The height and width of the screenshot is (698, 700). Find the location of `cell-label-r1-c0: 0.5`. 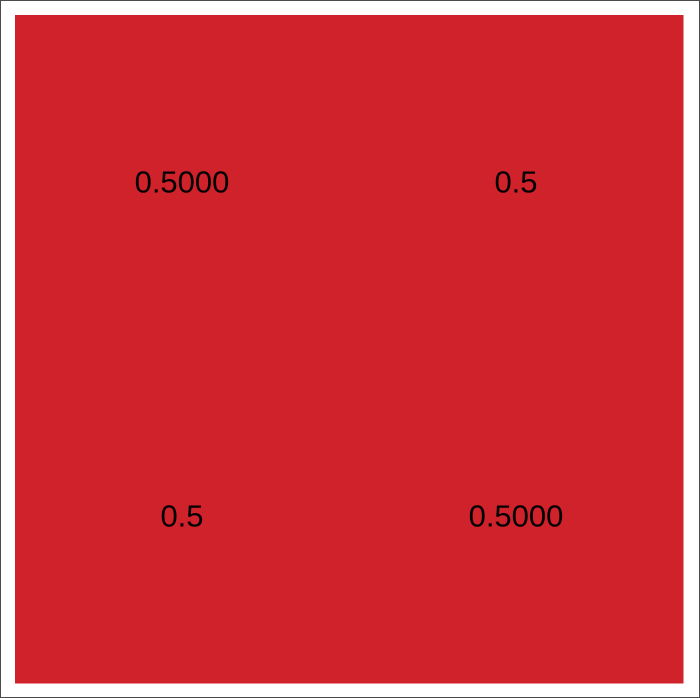

cell-label-r1-c0: 0.5 is located at coordinates (181, 516).